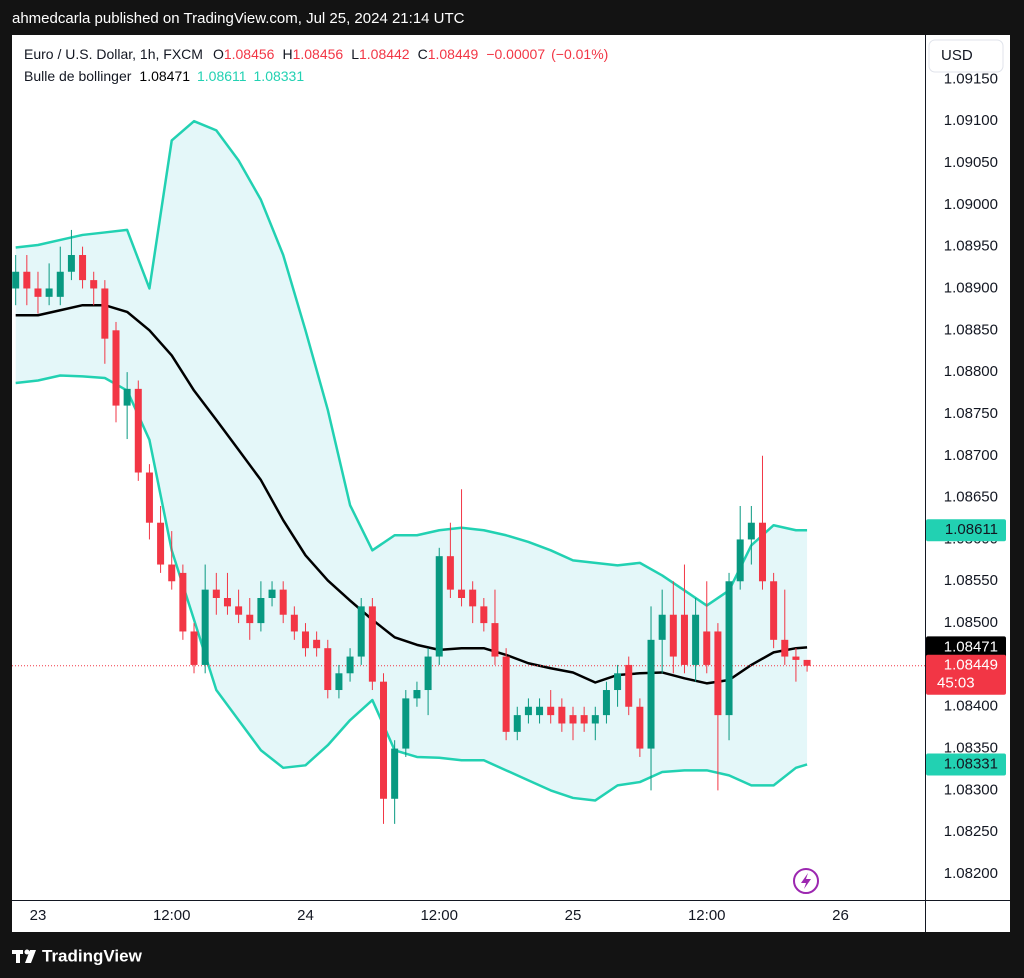 The height and width of the screenshot is (978, 1024). What do you see at coordinates (573, 915) in the screenshot?
I see `x-tick-label: 25` at bounding box center [573, 915].